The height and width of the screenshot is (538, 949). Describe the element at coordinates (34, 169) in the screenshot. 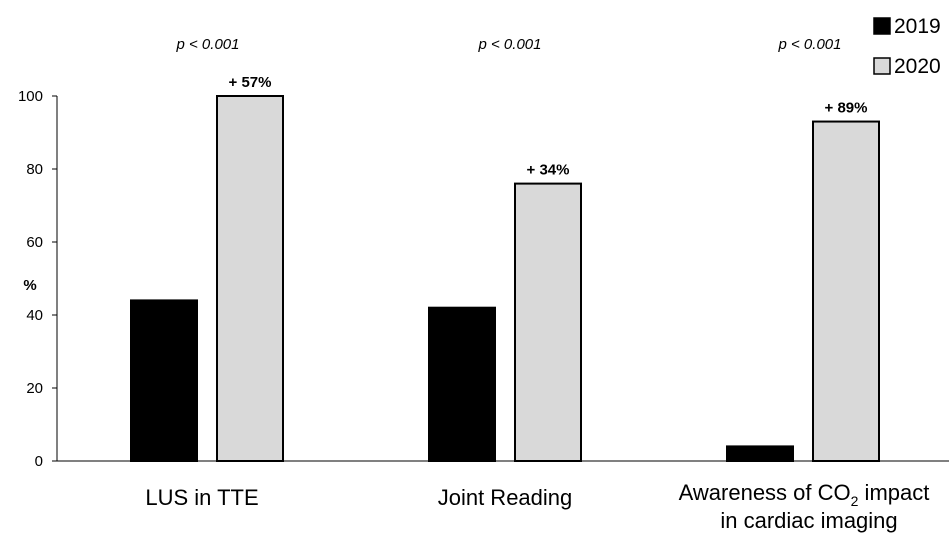

I see `y-tick-label: 80` at that location.